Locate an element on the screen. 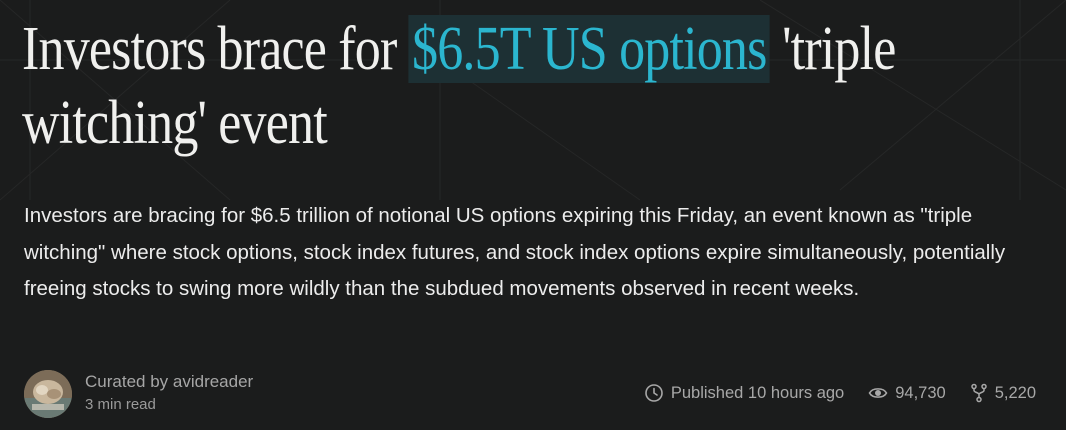  fork-icon is located at coordinates (978, 393).